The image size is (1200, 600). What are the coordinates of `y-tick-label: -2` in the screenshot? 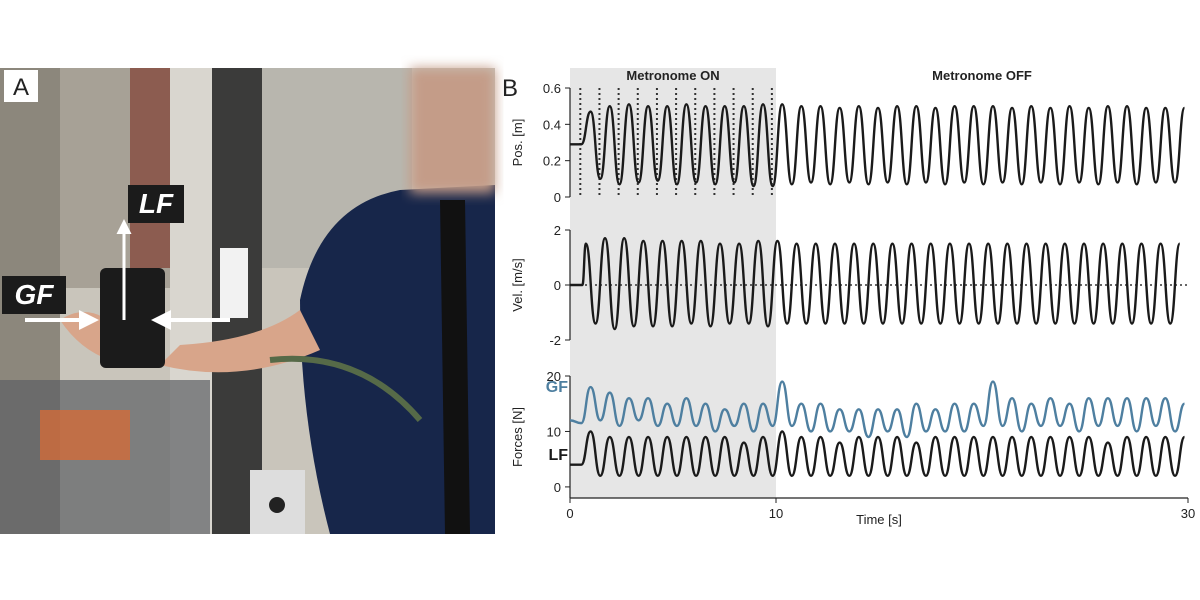 It's located at (555, 340).